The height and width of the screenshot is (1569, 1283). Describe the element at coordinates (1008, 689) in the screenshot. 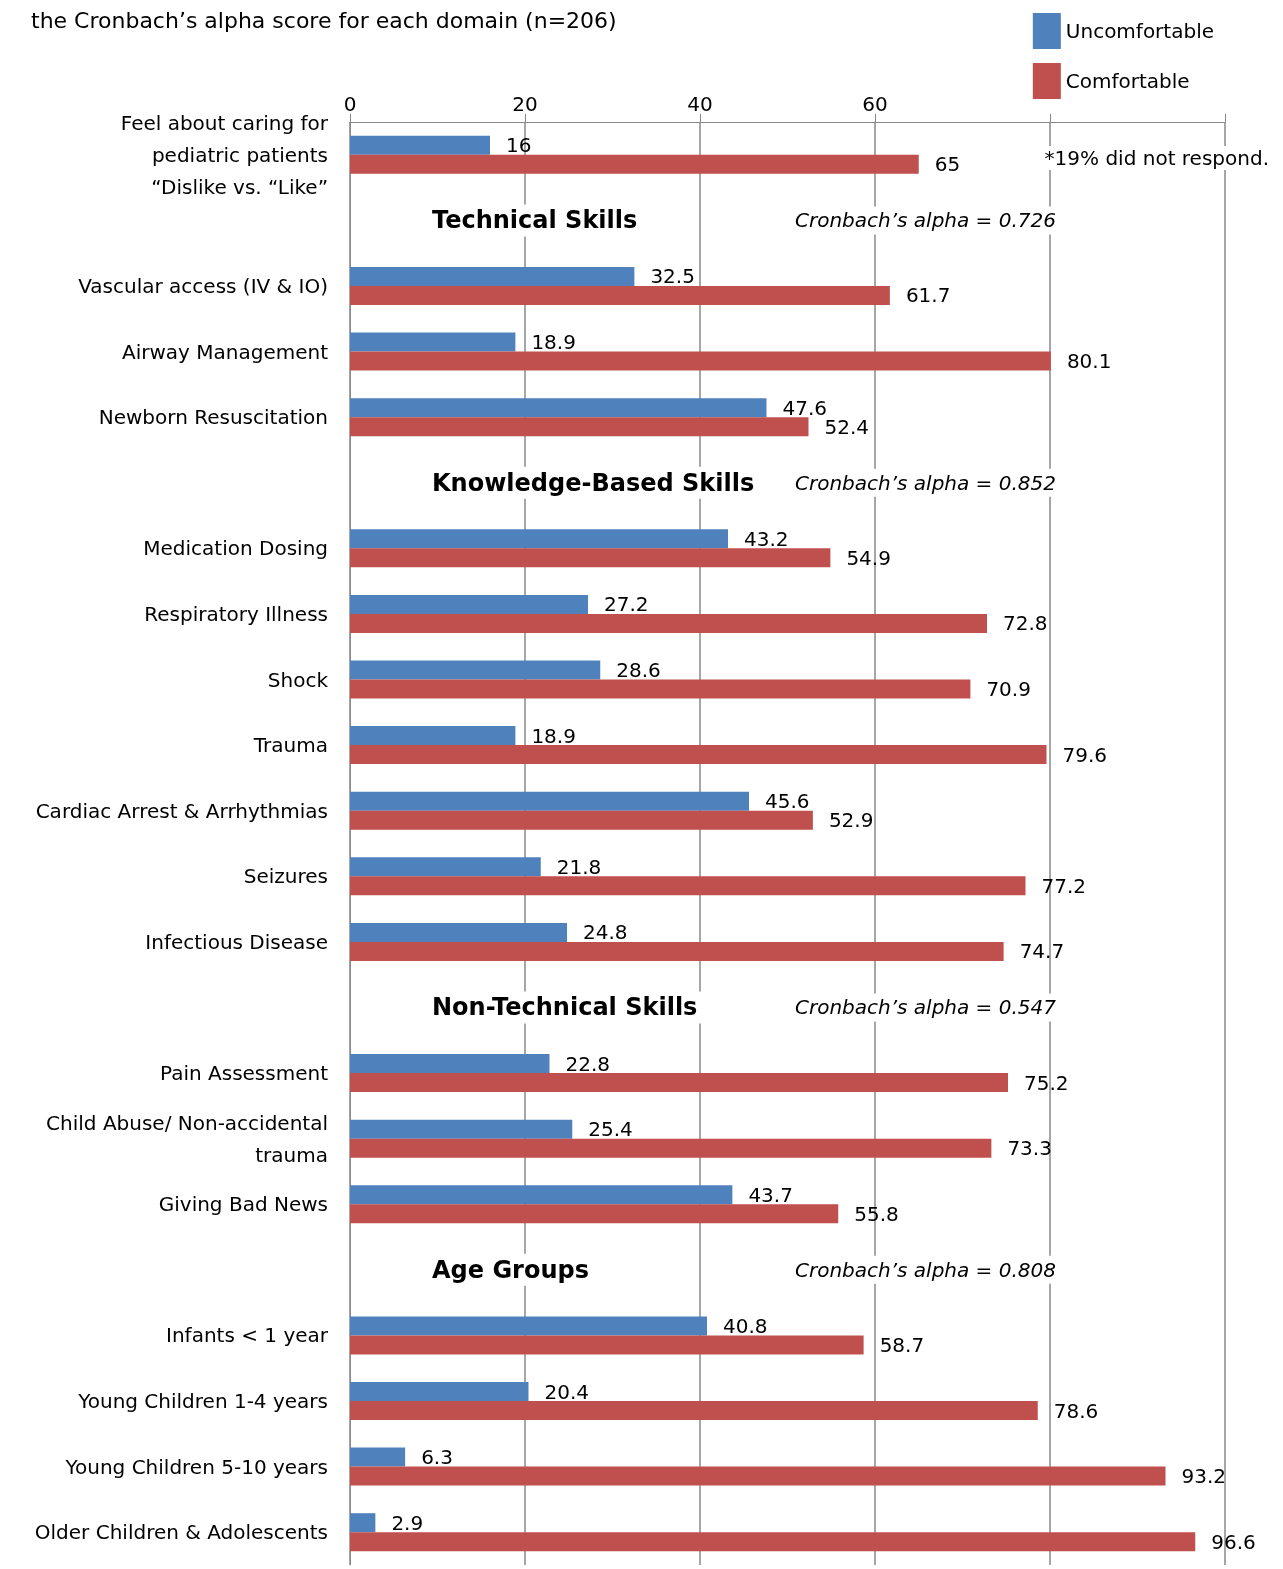

I see `data-label: 70.9` at that location.